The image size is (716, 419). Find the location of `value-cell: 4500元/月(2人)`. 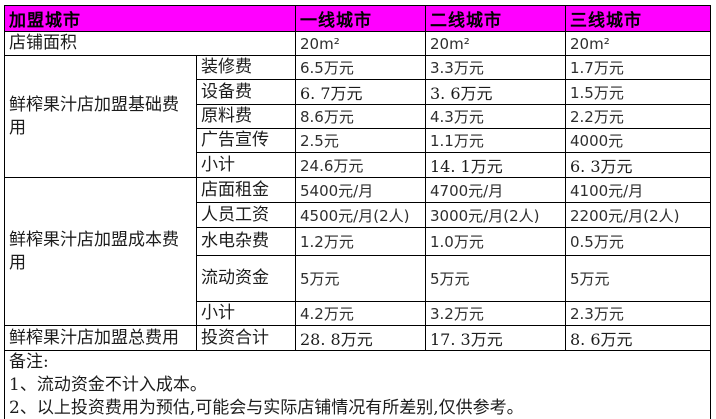

value-cell: 4500元/月(2人) is located at coordinates (360, 215).